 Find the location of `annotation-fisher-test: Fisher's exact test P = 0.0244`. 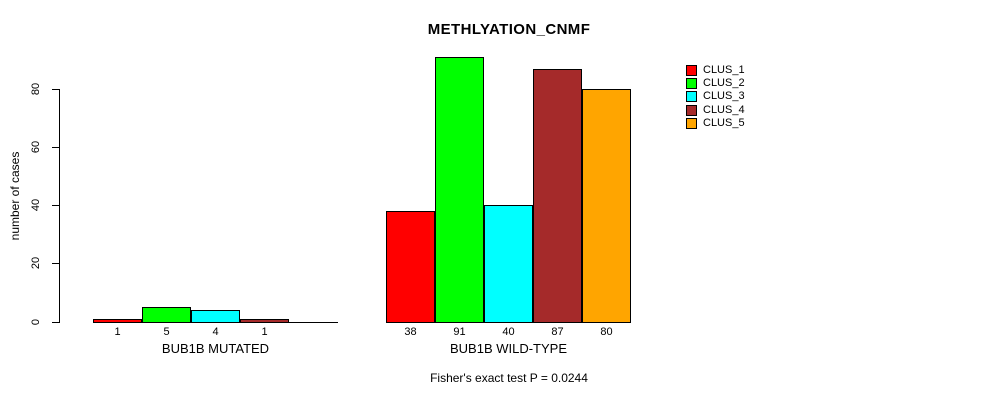

annotation-fisher-test: Fisher's exact test P = 0.0244 is located at coordinates (509, 378).